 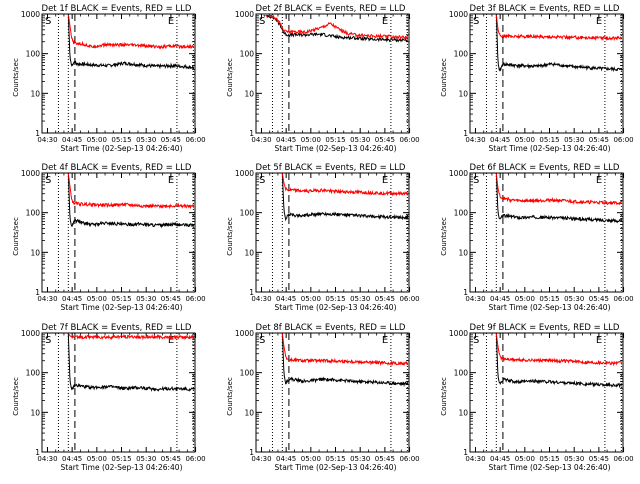 I want to click on chart-title: Det 1f BLACK = Events, RED = LLD, so click(x=117, y=9).